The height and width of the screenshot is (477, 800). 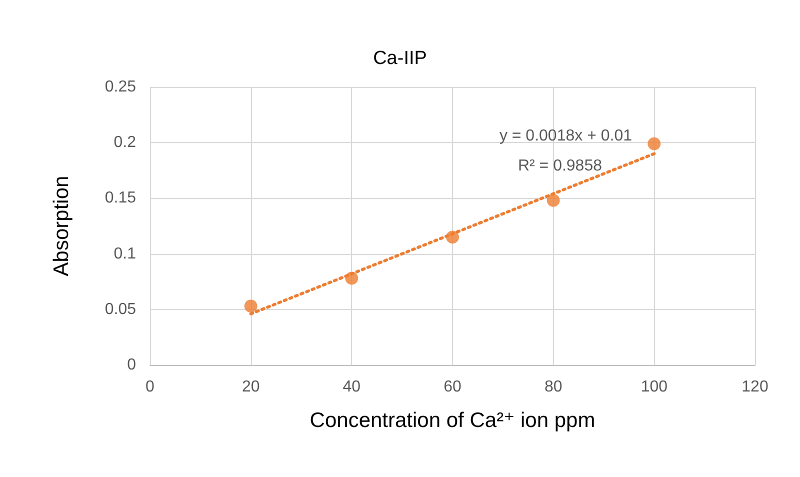 I want to click on x-tick-label: 40, so click(x=351, y=387).